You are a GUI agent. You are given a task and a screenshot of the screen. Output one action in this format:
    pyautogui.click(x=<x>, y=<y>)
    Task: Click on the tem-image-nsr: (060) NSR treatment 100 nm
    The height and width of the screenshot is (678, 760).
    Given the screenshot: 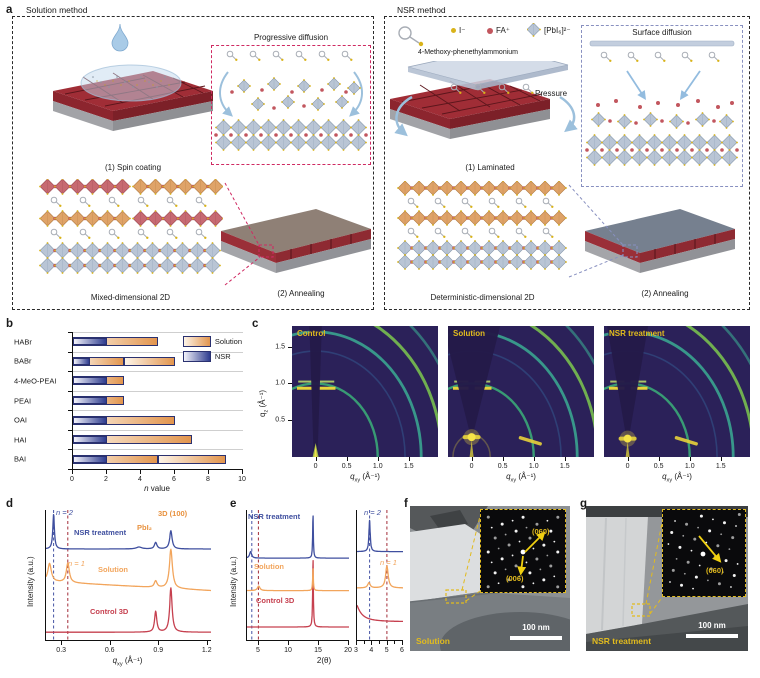 What is the action you would take?
    pyautogui.click(x=667, y=578)
    